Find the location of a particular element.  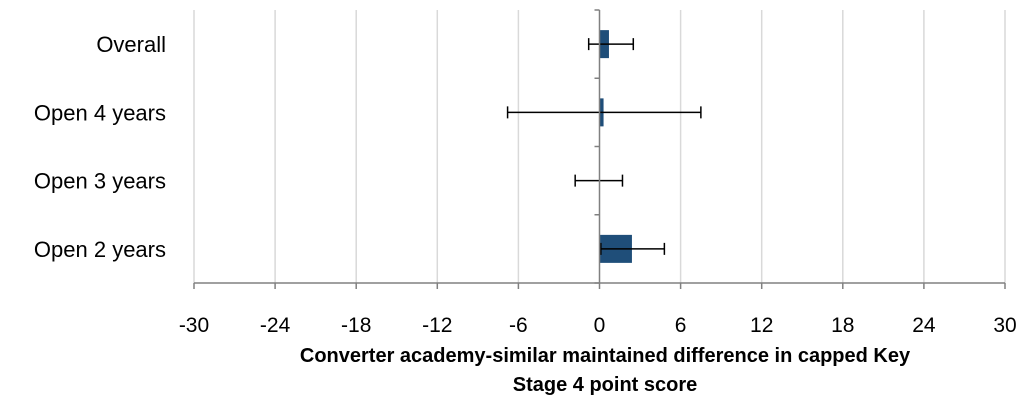

x-tick-label: 0 is located at coordinates (600, 325).